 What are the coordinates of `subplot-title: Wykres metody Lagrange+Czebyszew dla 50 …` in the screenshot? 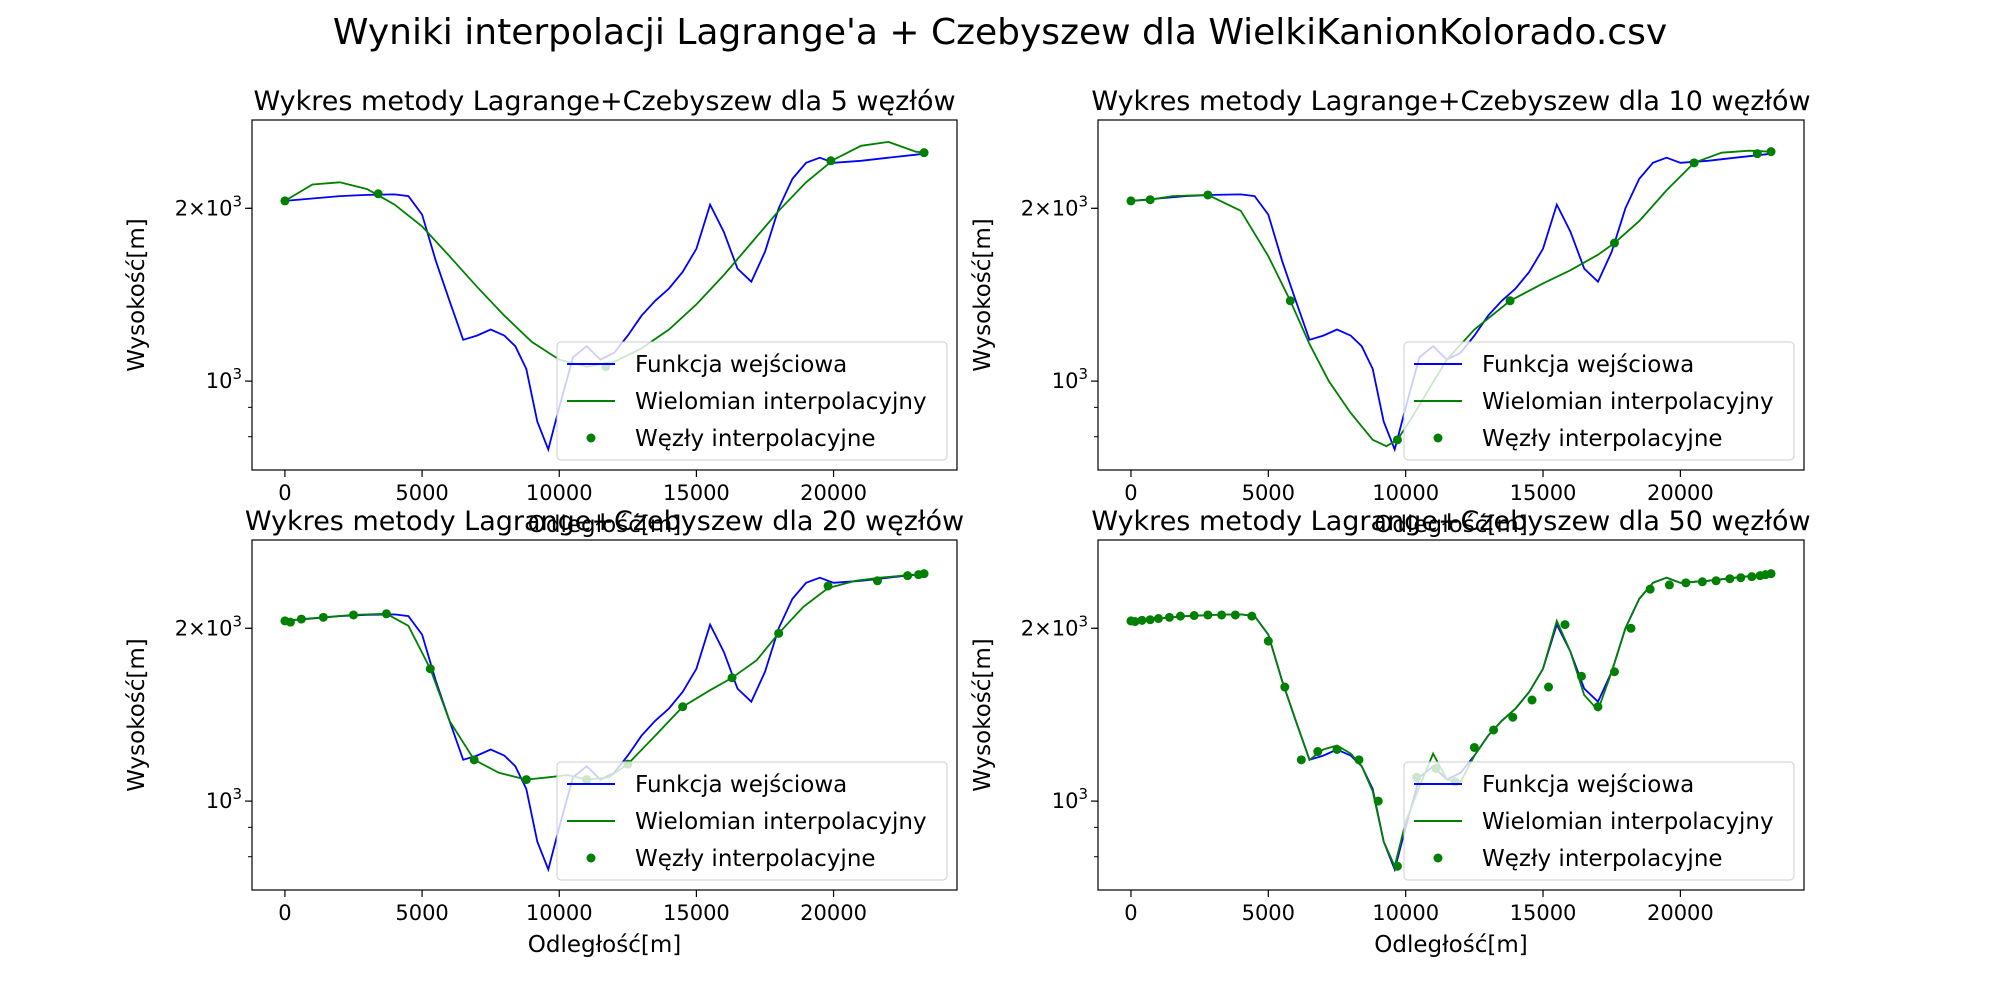 It's located at (1450, 521).